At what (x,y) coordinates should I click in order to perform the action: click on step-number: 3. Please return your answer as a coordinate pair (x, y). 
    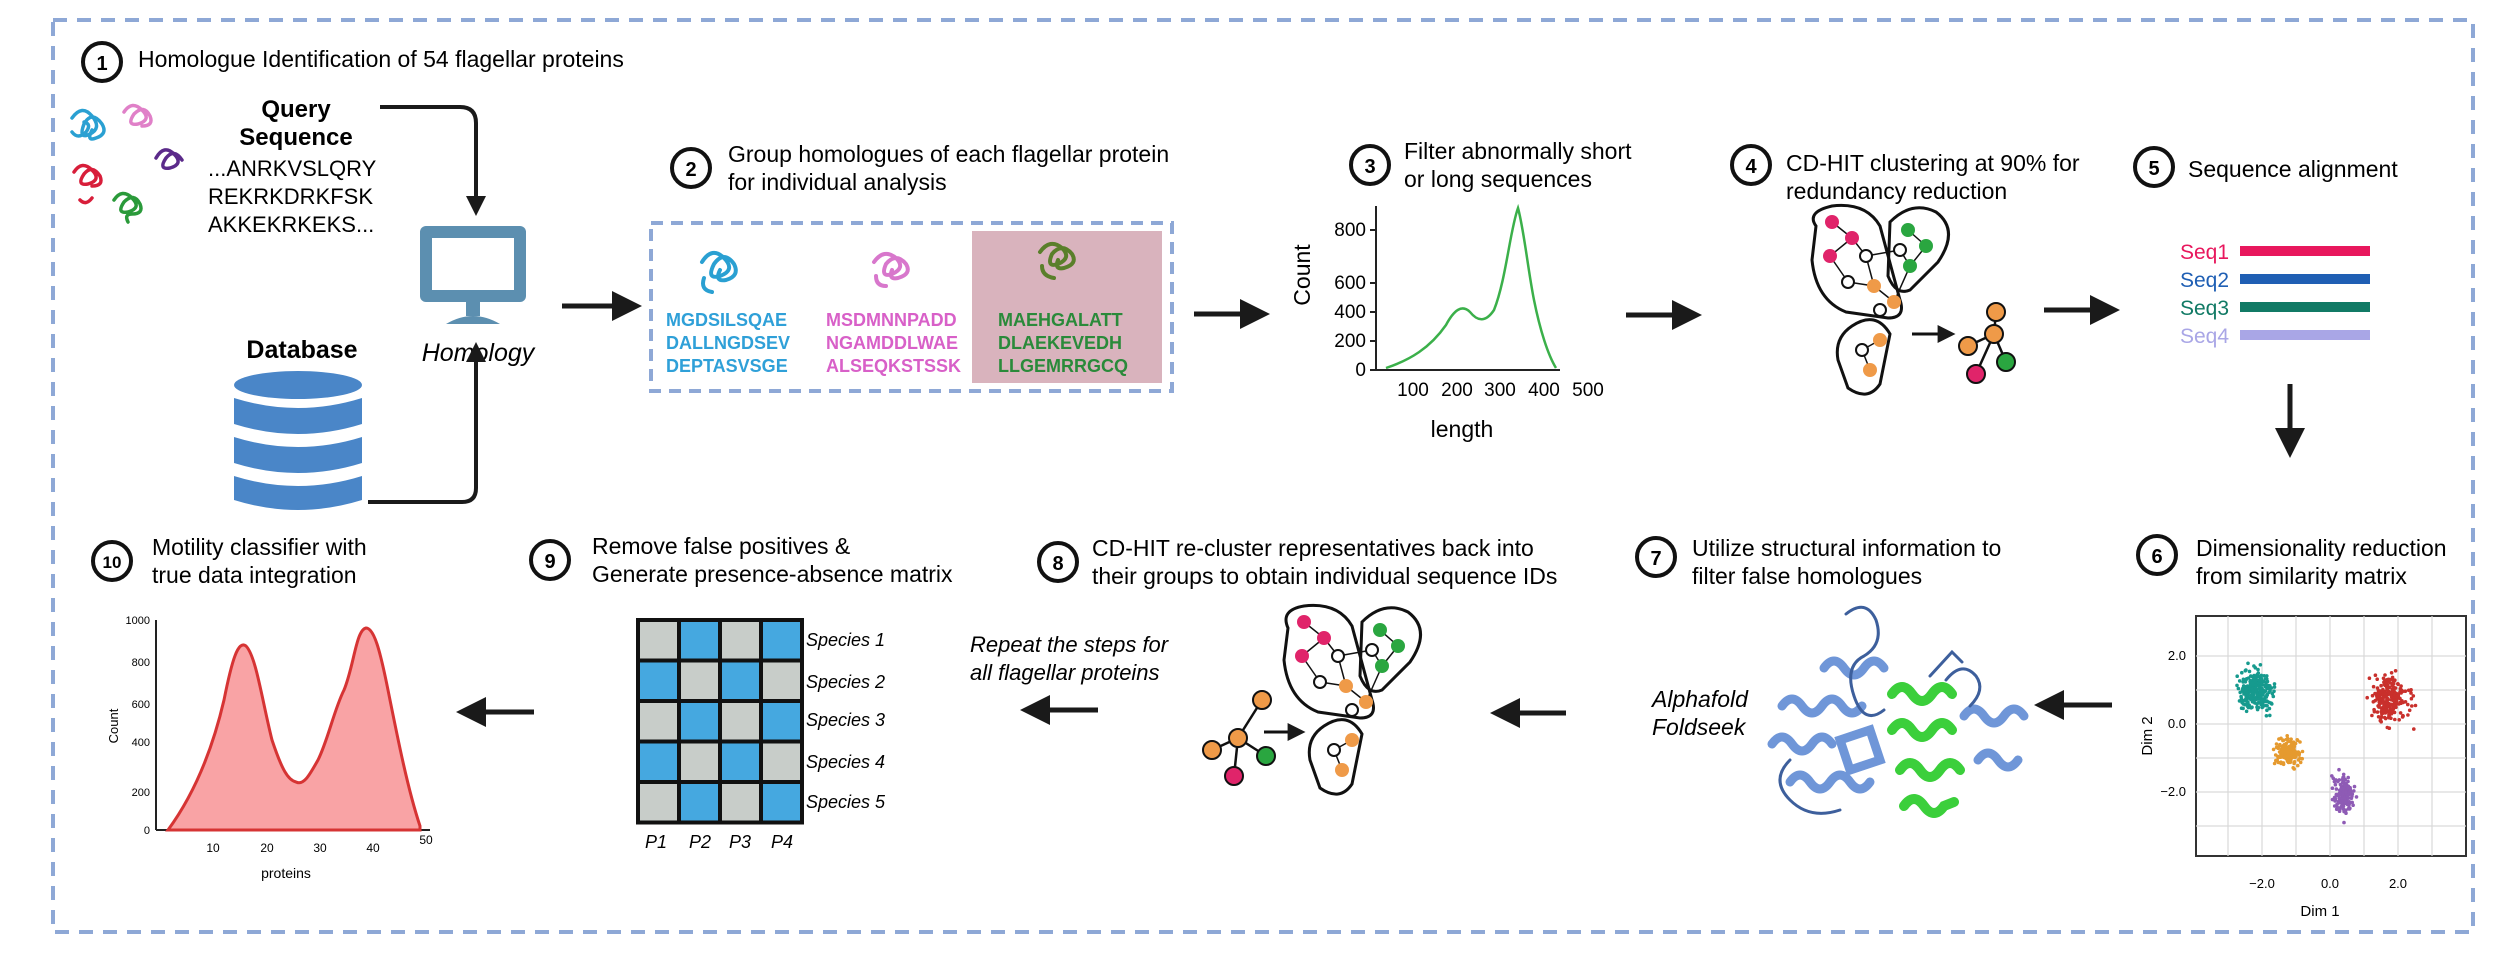
    Looking at the image, I should click on (1369, 167).